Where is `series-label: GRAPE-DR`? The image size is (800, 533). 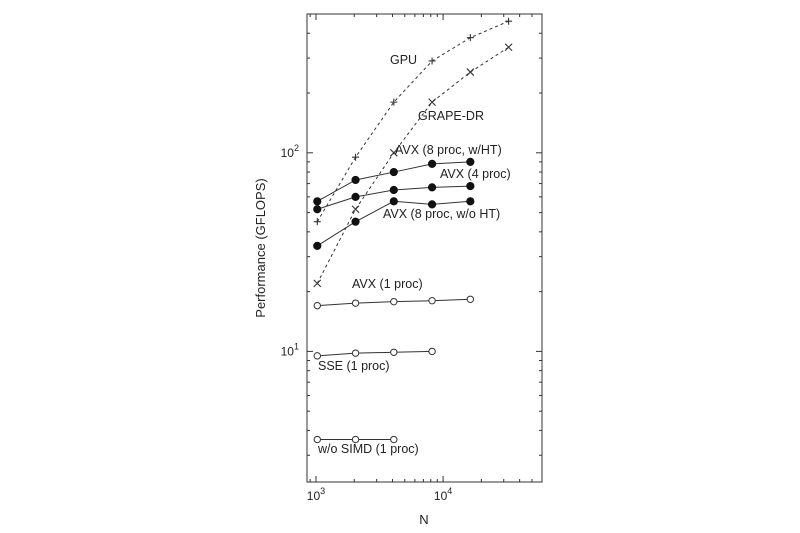 series-label: GRAPE-DR is located at coordinates (451, 116).